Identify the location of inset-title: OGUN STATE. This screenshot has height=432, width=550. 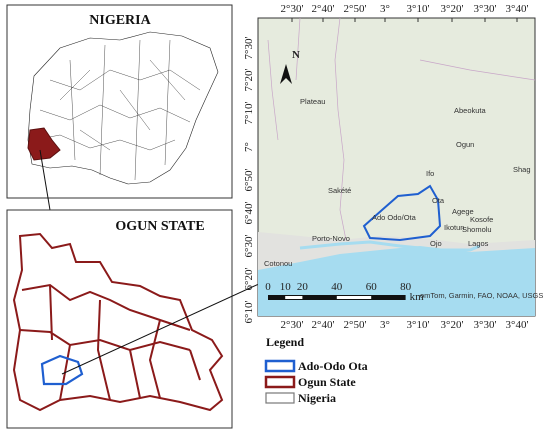
(159, 226).